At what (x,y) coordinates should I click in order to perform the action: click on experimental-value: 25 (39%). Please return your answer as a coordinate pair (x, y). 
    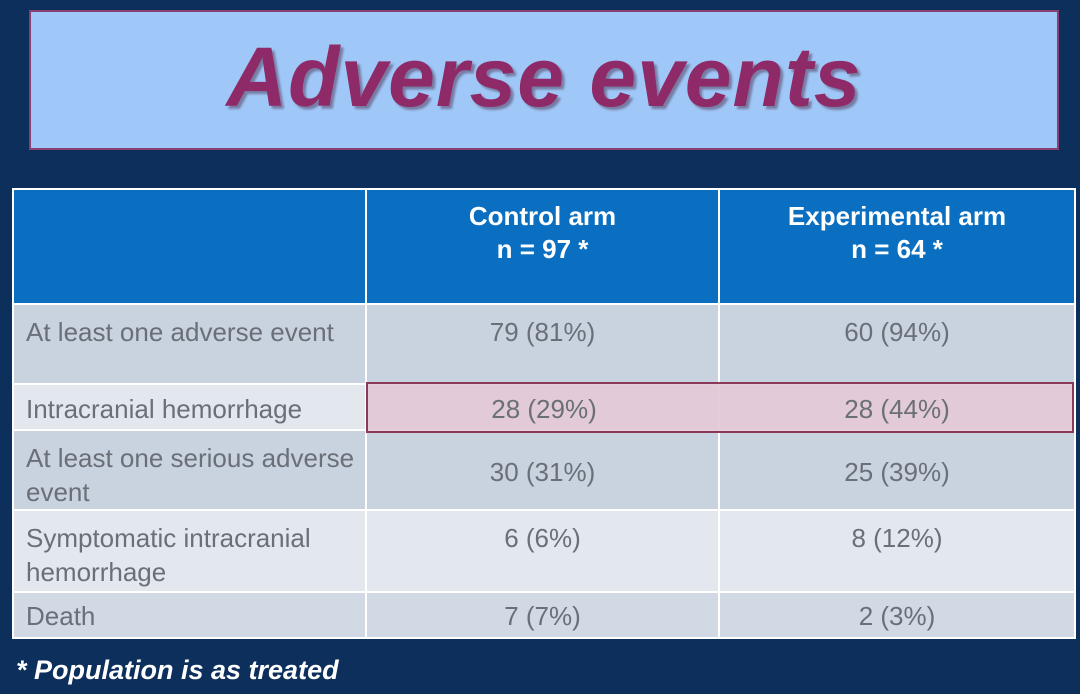
    Looking at the image, I should click on (897, 470).